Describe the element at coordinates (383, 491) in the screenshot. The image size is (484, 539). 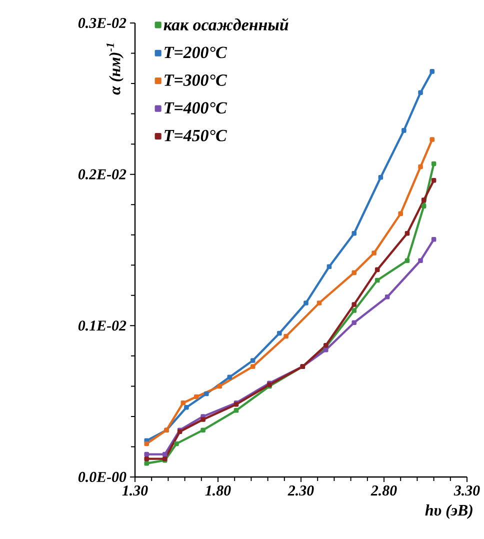
I see `x-tick-label: 2.80` at that location.